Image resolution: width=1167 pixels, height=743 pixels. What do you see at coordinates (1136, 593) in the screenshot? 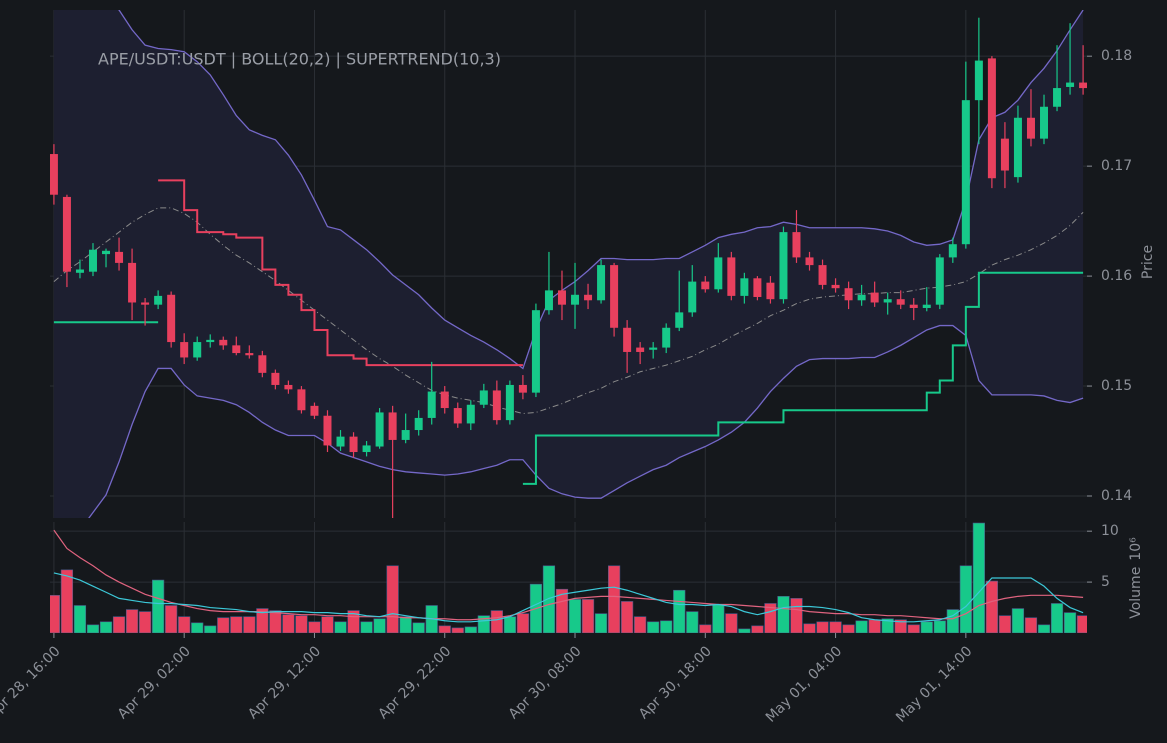
I see `volume-label: Volume` at bounding box center [1136, 593].